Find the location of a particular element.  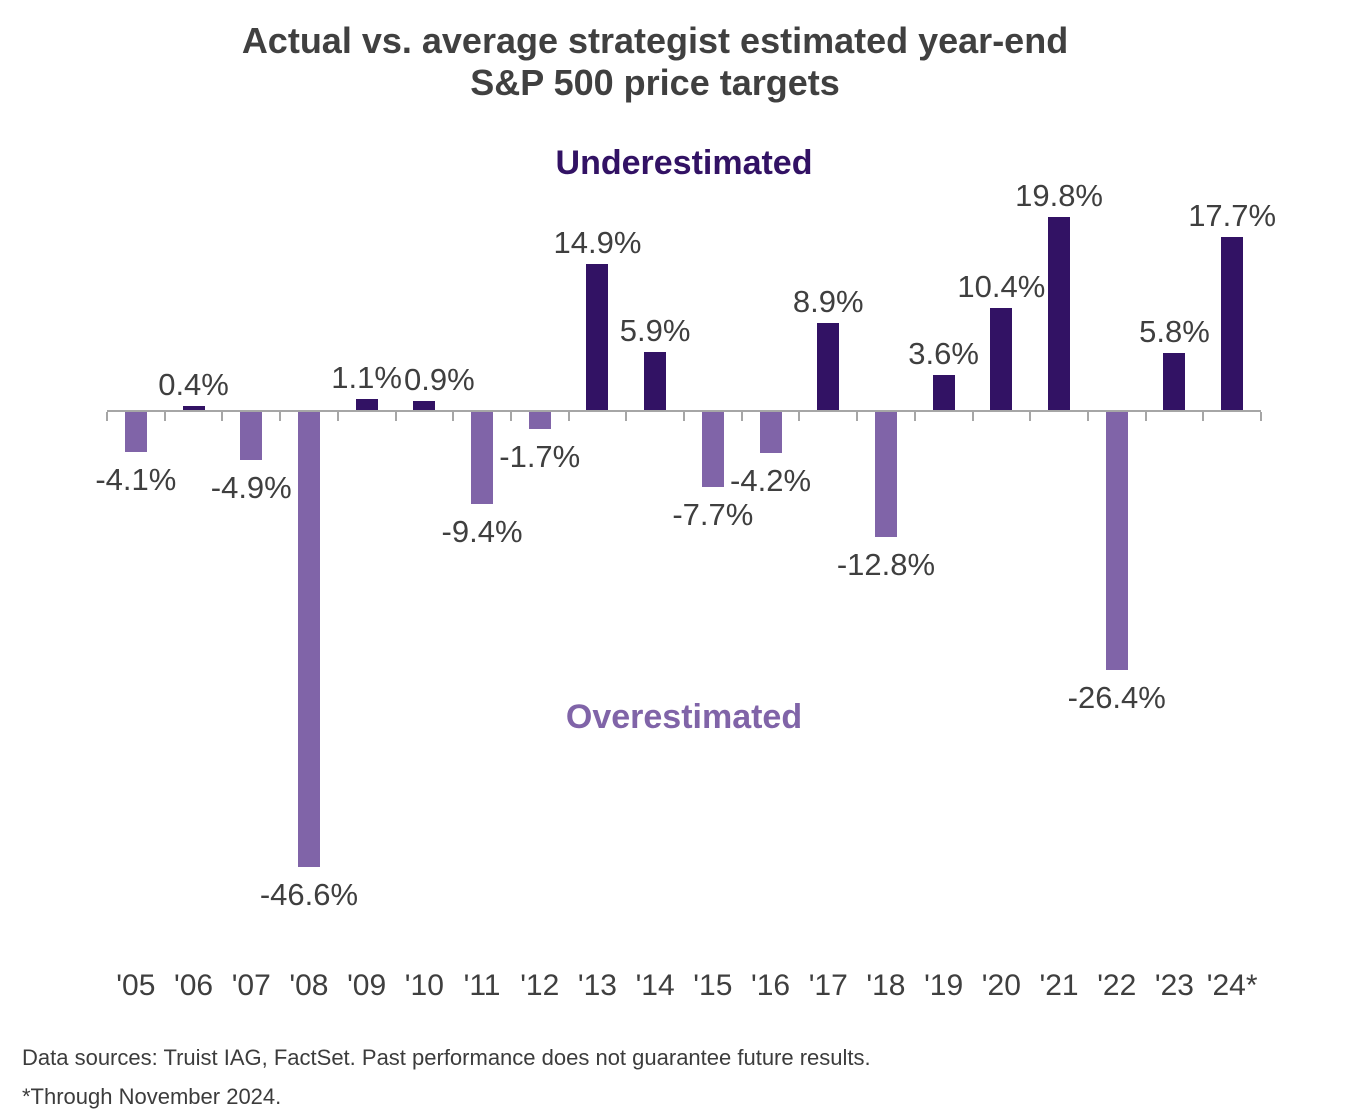

x-axis-tick-label: '15 is located at coordinates (713, 985).